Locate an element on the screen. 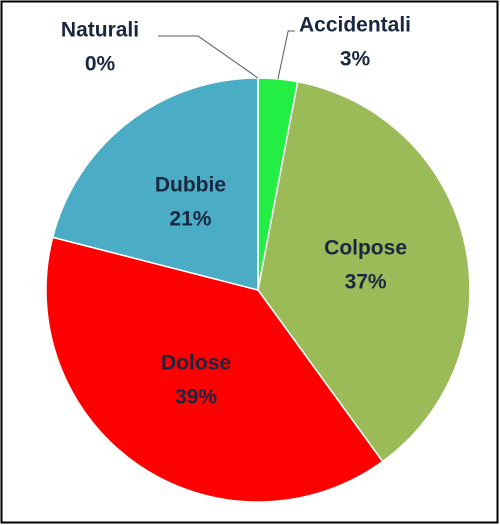  slice-value-label: 39% is located at coordinates (196, 397).